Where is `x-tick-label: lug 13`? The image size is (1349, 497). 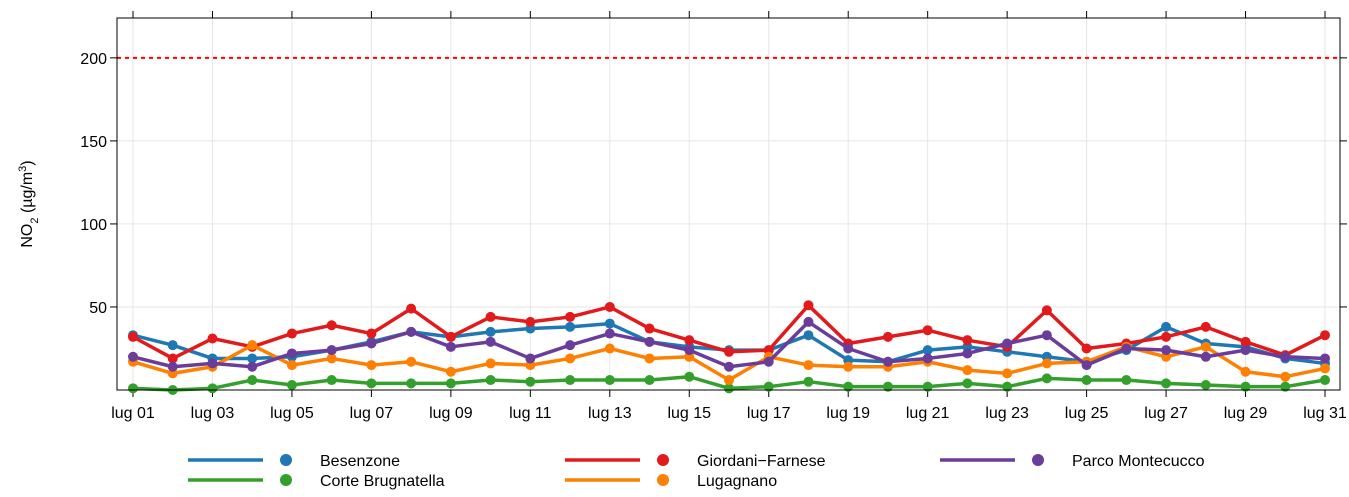
x-tick-label: lug 13 is located at coordinates (610, 413).